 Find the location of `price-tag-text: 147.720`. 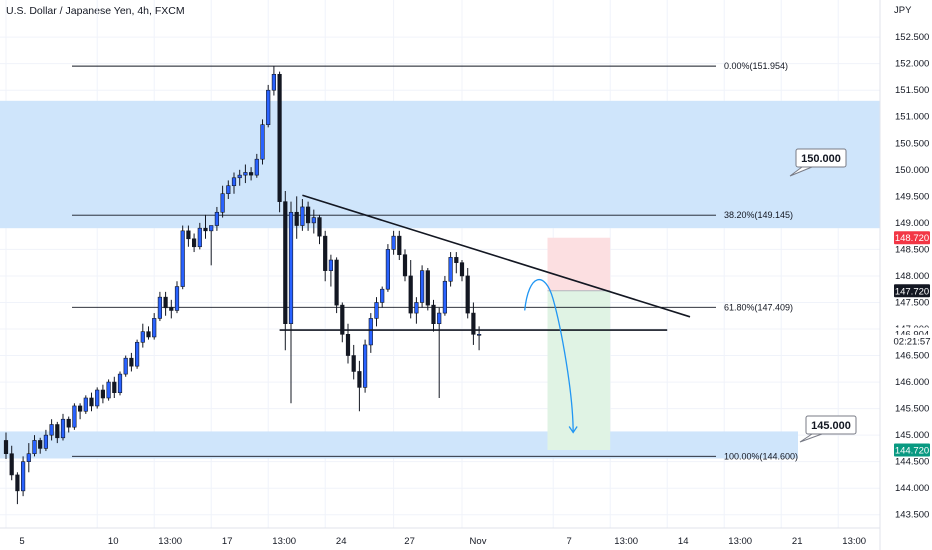

price-tag-text: 147.720 is located at coordinates (912, 291).